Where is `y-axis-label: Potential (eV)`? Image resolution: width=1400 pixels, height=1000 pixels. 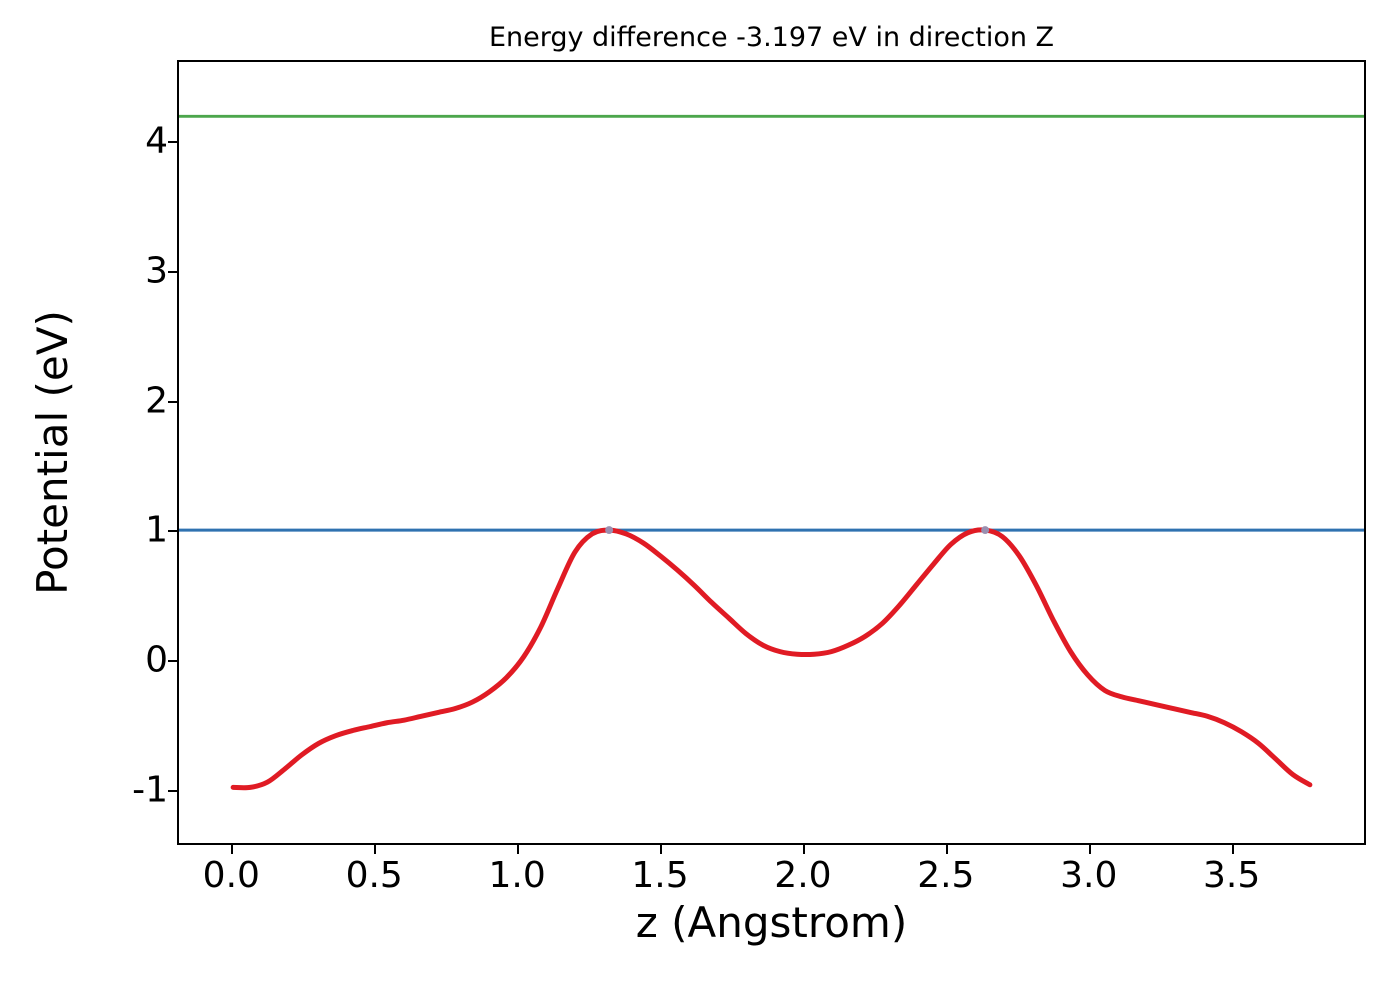
y-axis-label: Potential (eV) is located at coordinates (52, 452).